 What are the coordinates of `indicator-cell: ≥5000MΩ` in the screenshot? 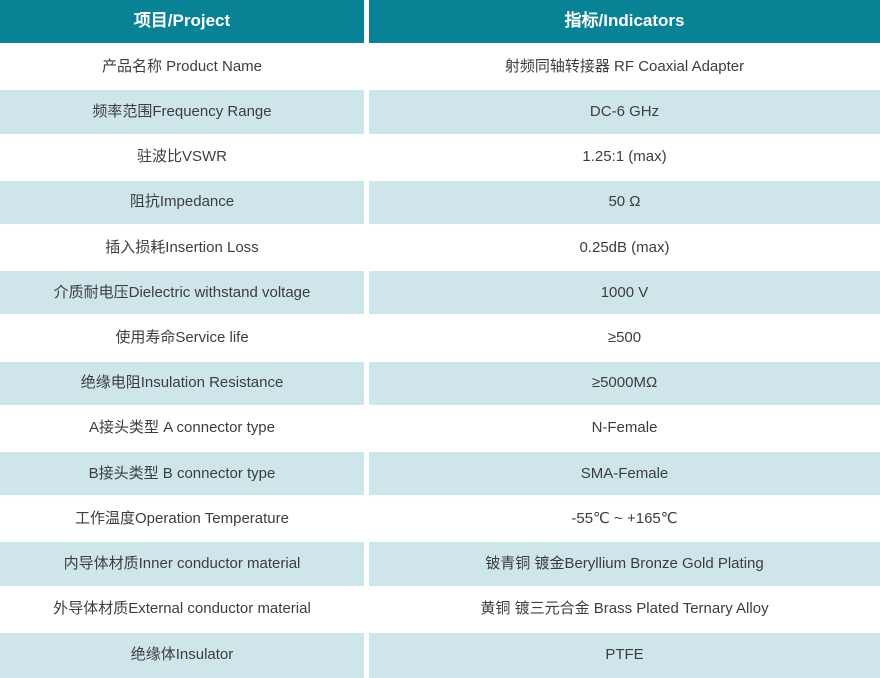 It's located at (624, 384).